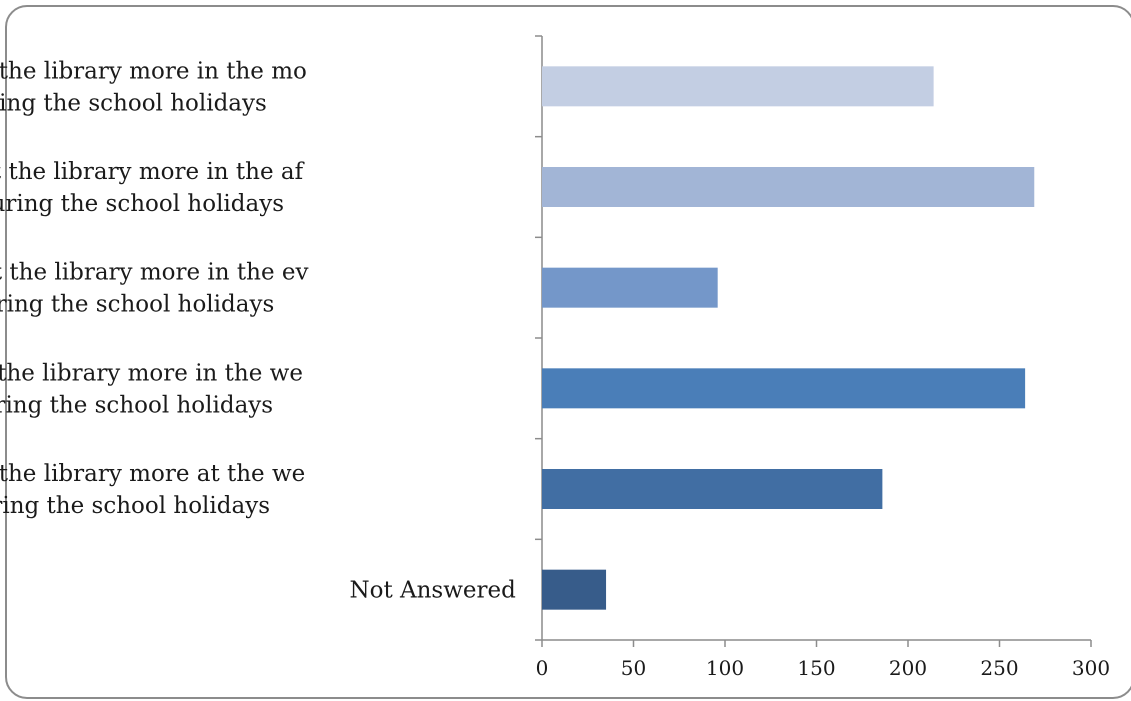 This screenshot has height=701, width=1131. What do you see at coordinates (542, 668) in the screenshot?
I see `x-tick-label: 0` at bounding box center [542, 668].